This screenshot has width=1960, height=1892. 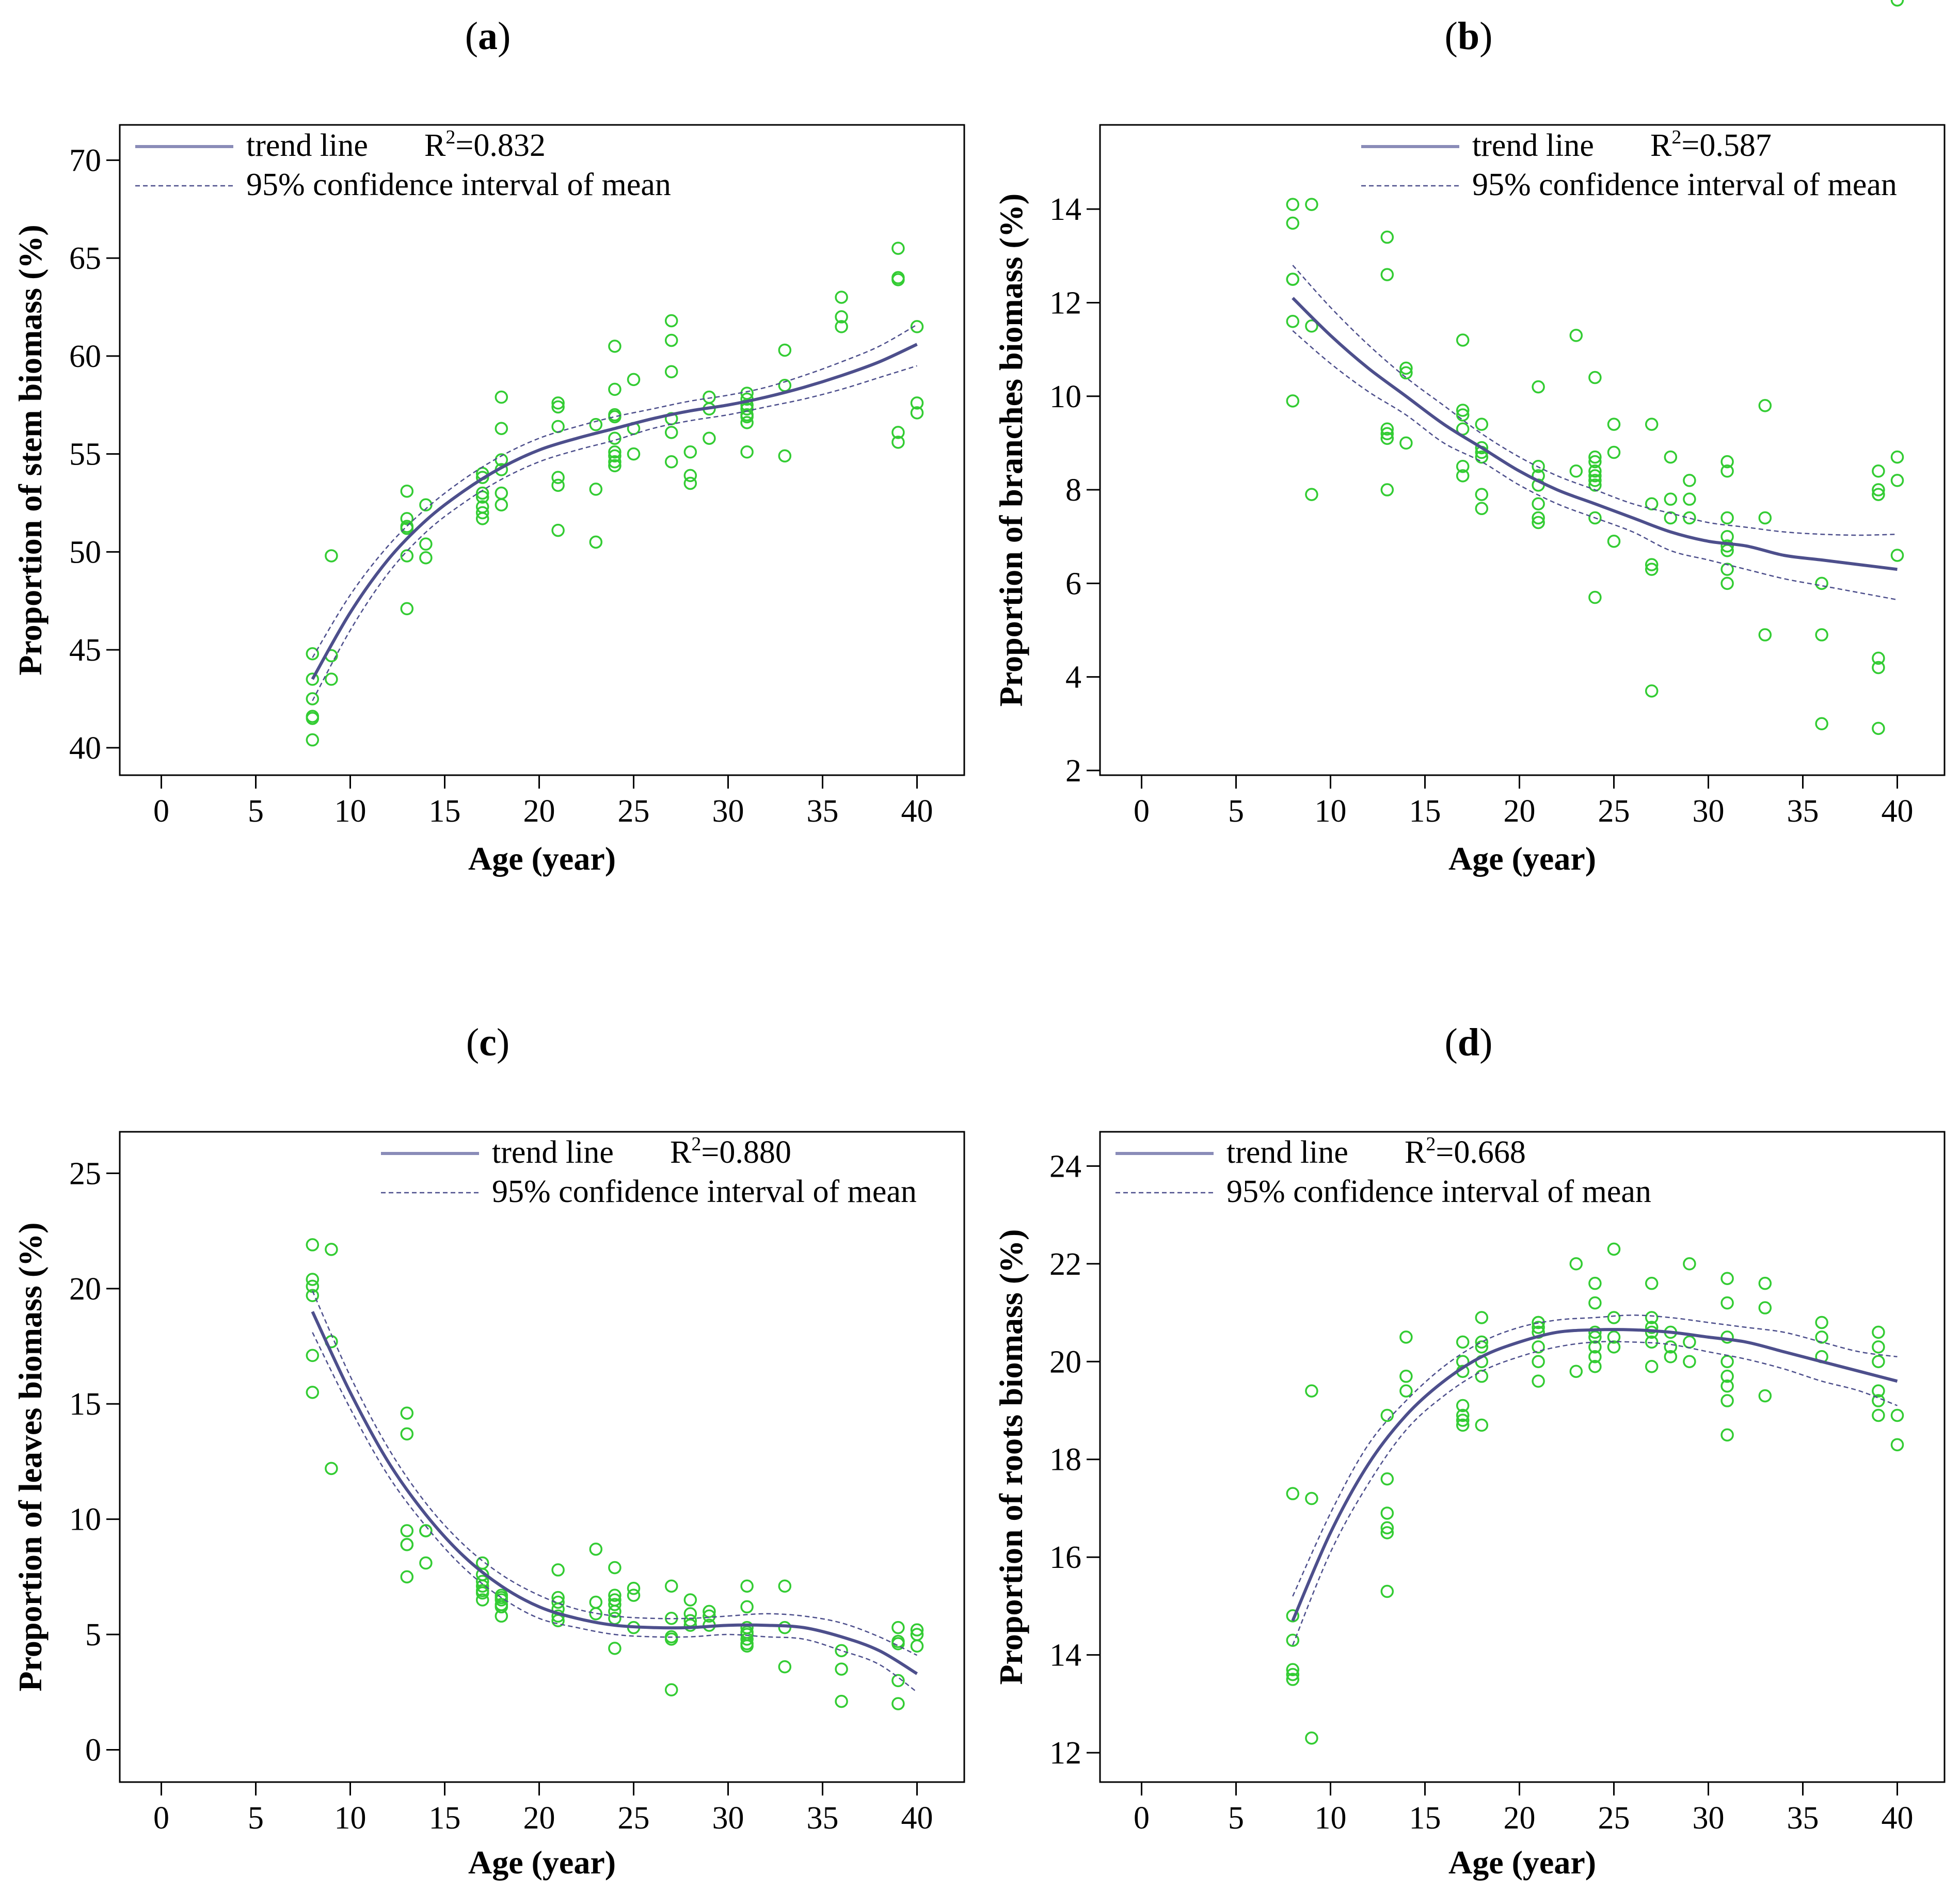 I want to click on y-tick-label: 8, so click(x=1073, y=491).